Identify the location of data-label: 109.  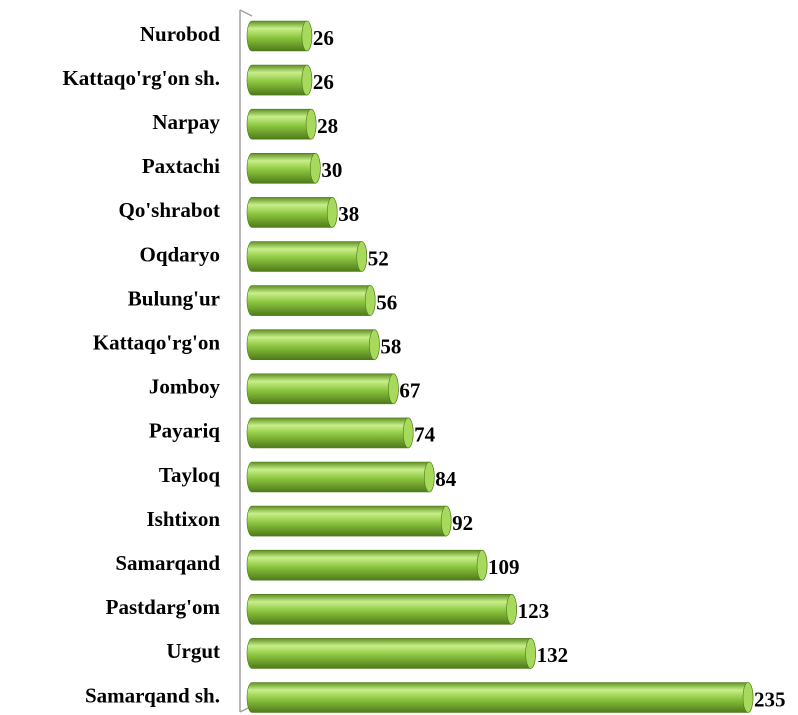
(504, 567).